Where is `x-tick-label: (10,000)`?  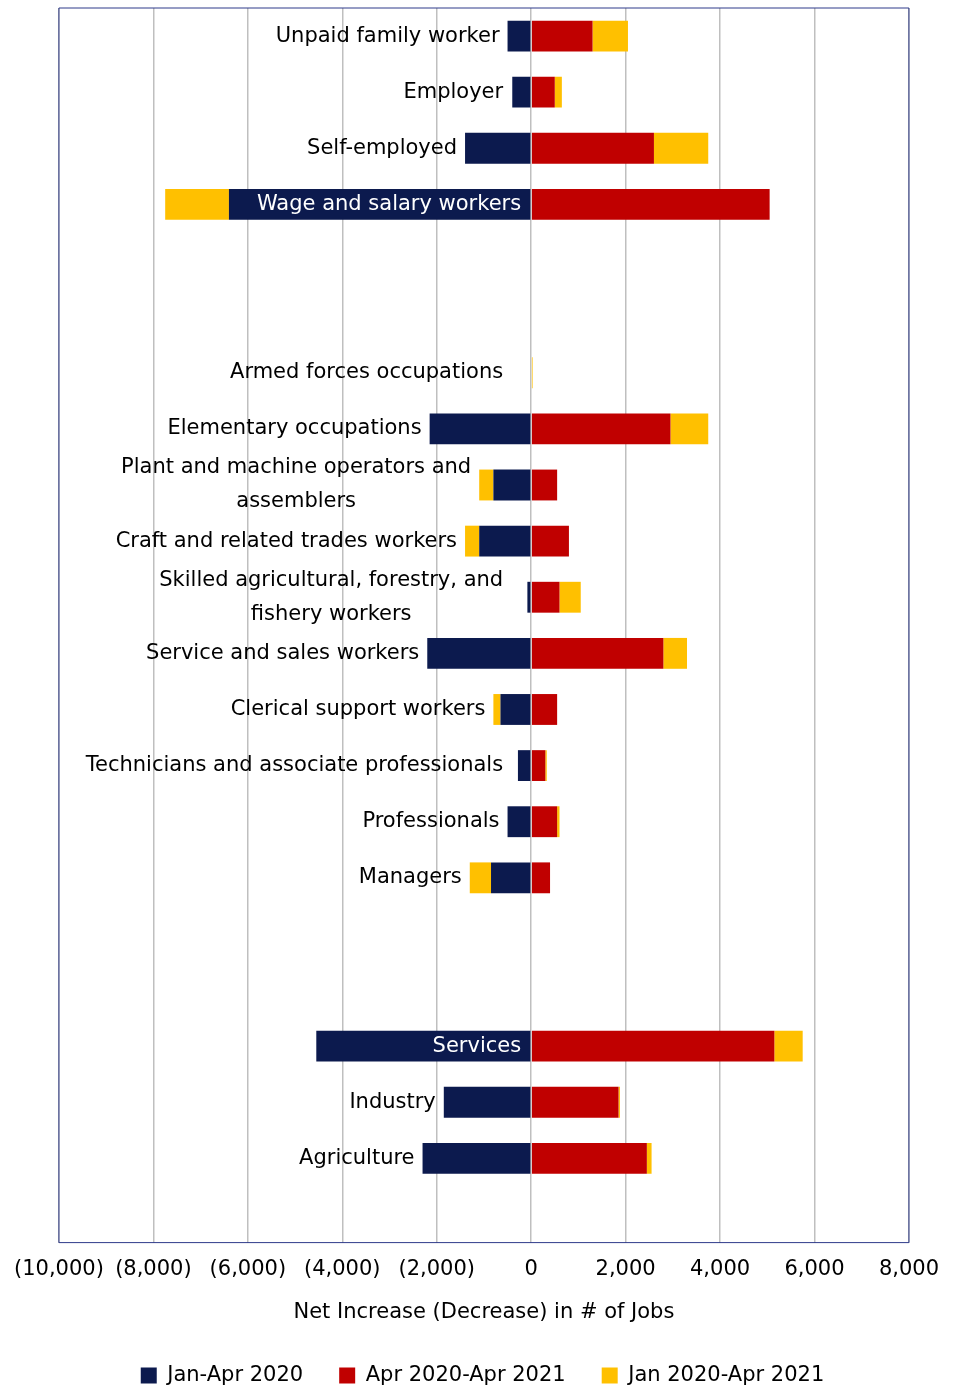
x-tick-label: (10,000) is located at coordinates (59, 1267).